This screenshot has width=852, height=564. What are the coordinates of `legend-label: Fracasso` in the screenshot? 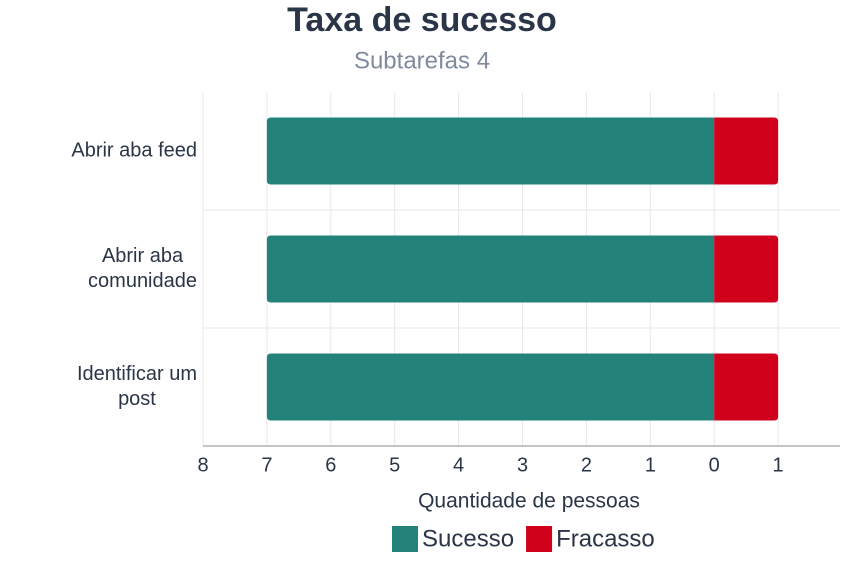 It's located at (605, 538).